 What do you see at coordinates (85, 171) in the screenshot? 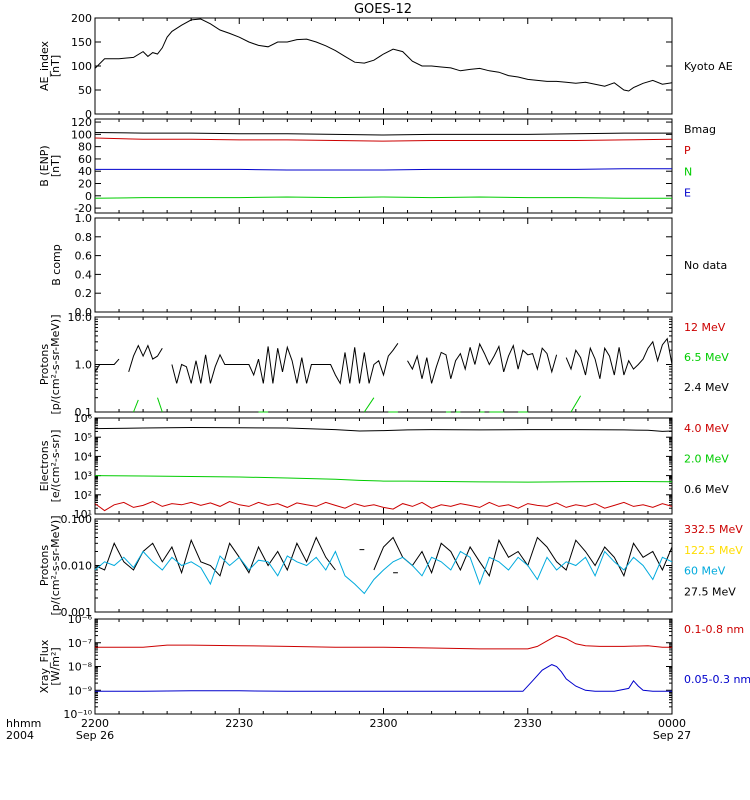
I see `y-tick-label: 40` at bounding box center [85, 171].